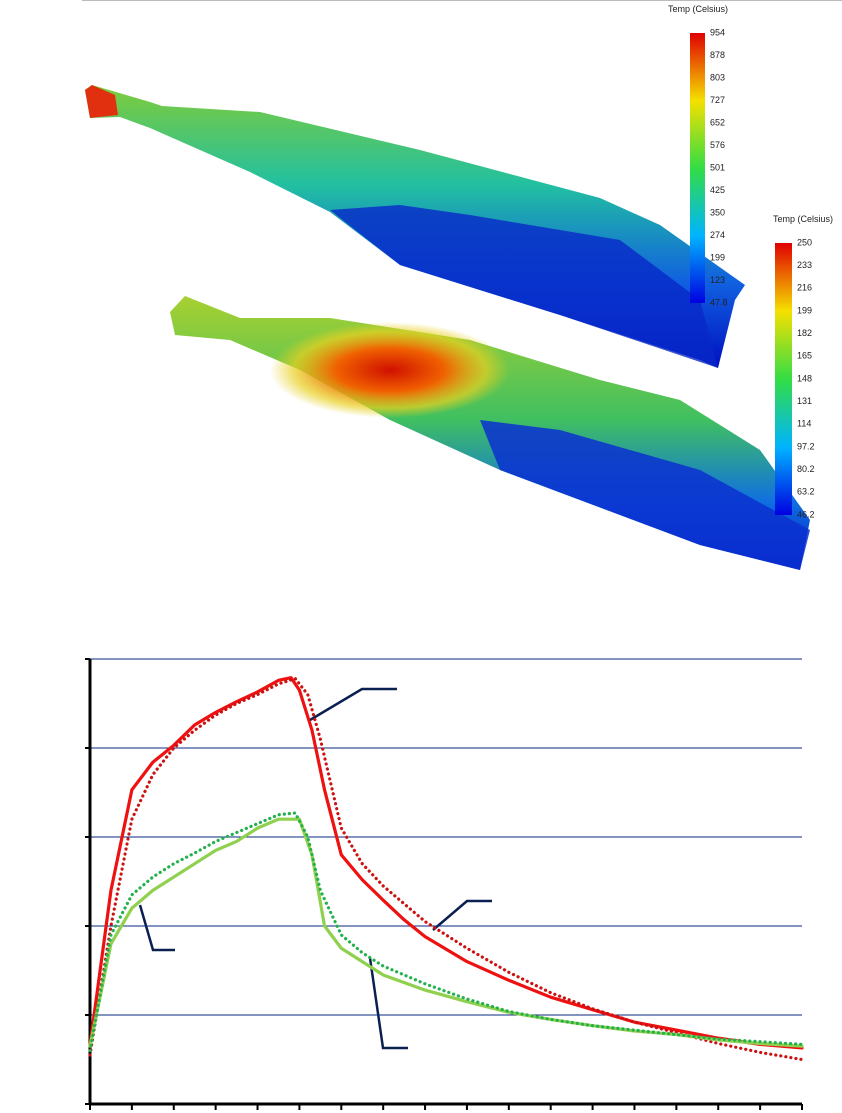 This screenshot has width=842, height=1113. What do you see at coordinates (806, 492) in the screenshot?
I see `colorbar-label: 63.2` at bounding box center [806, 492].